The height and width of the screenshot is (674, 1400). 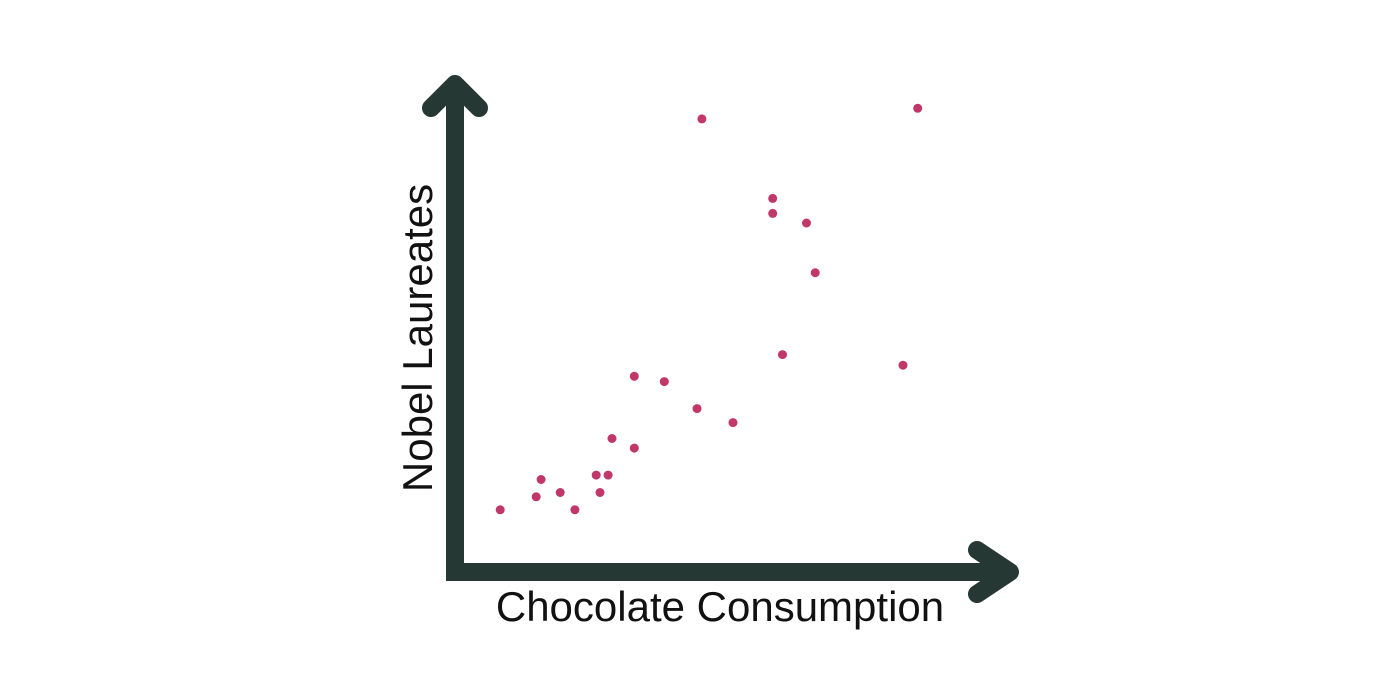 What do you see at coordinates (417, 338) in the screenshot?
I see `y-axis-title: Nobel Laureates` at bounding box center [417, 338].